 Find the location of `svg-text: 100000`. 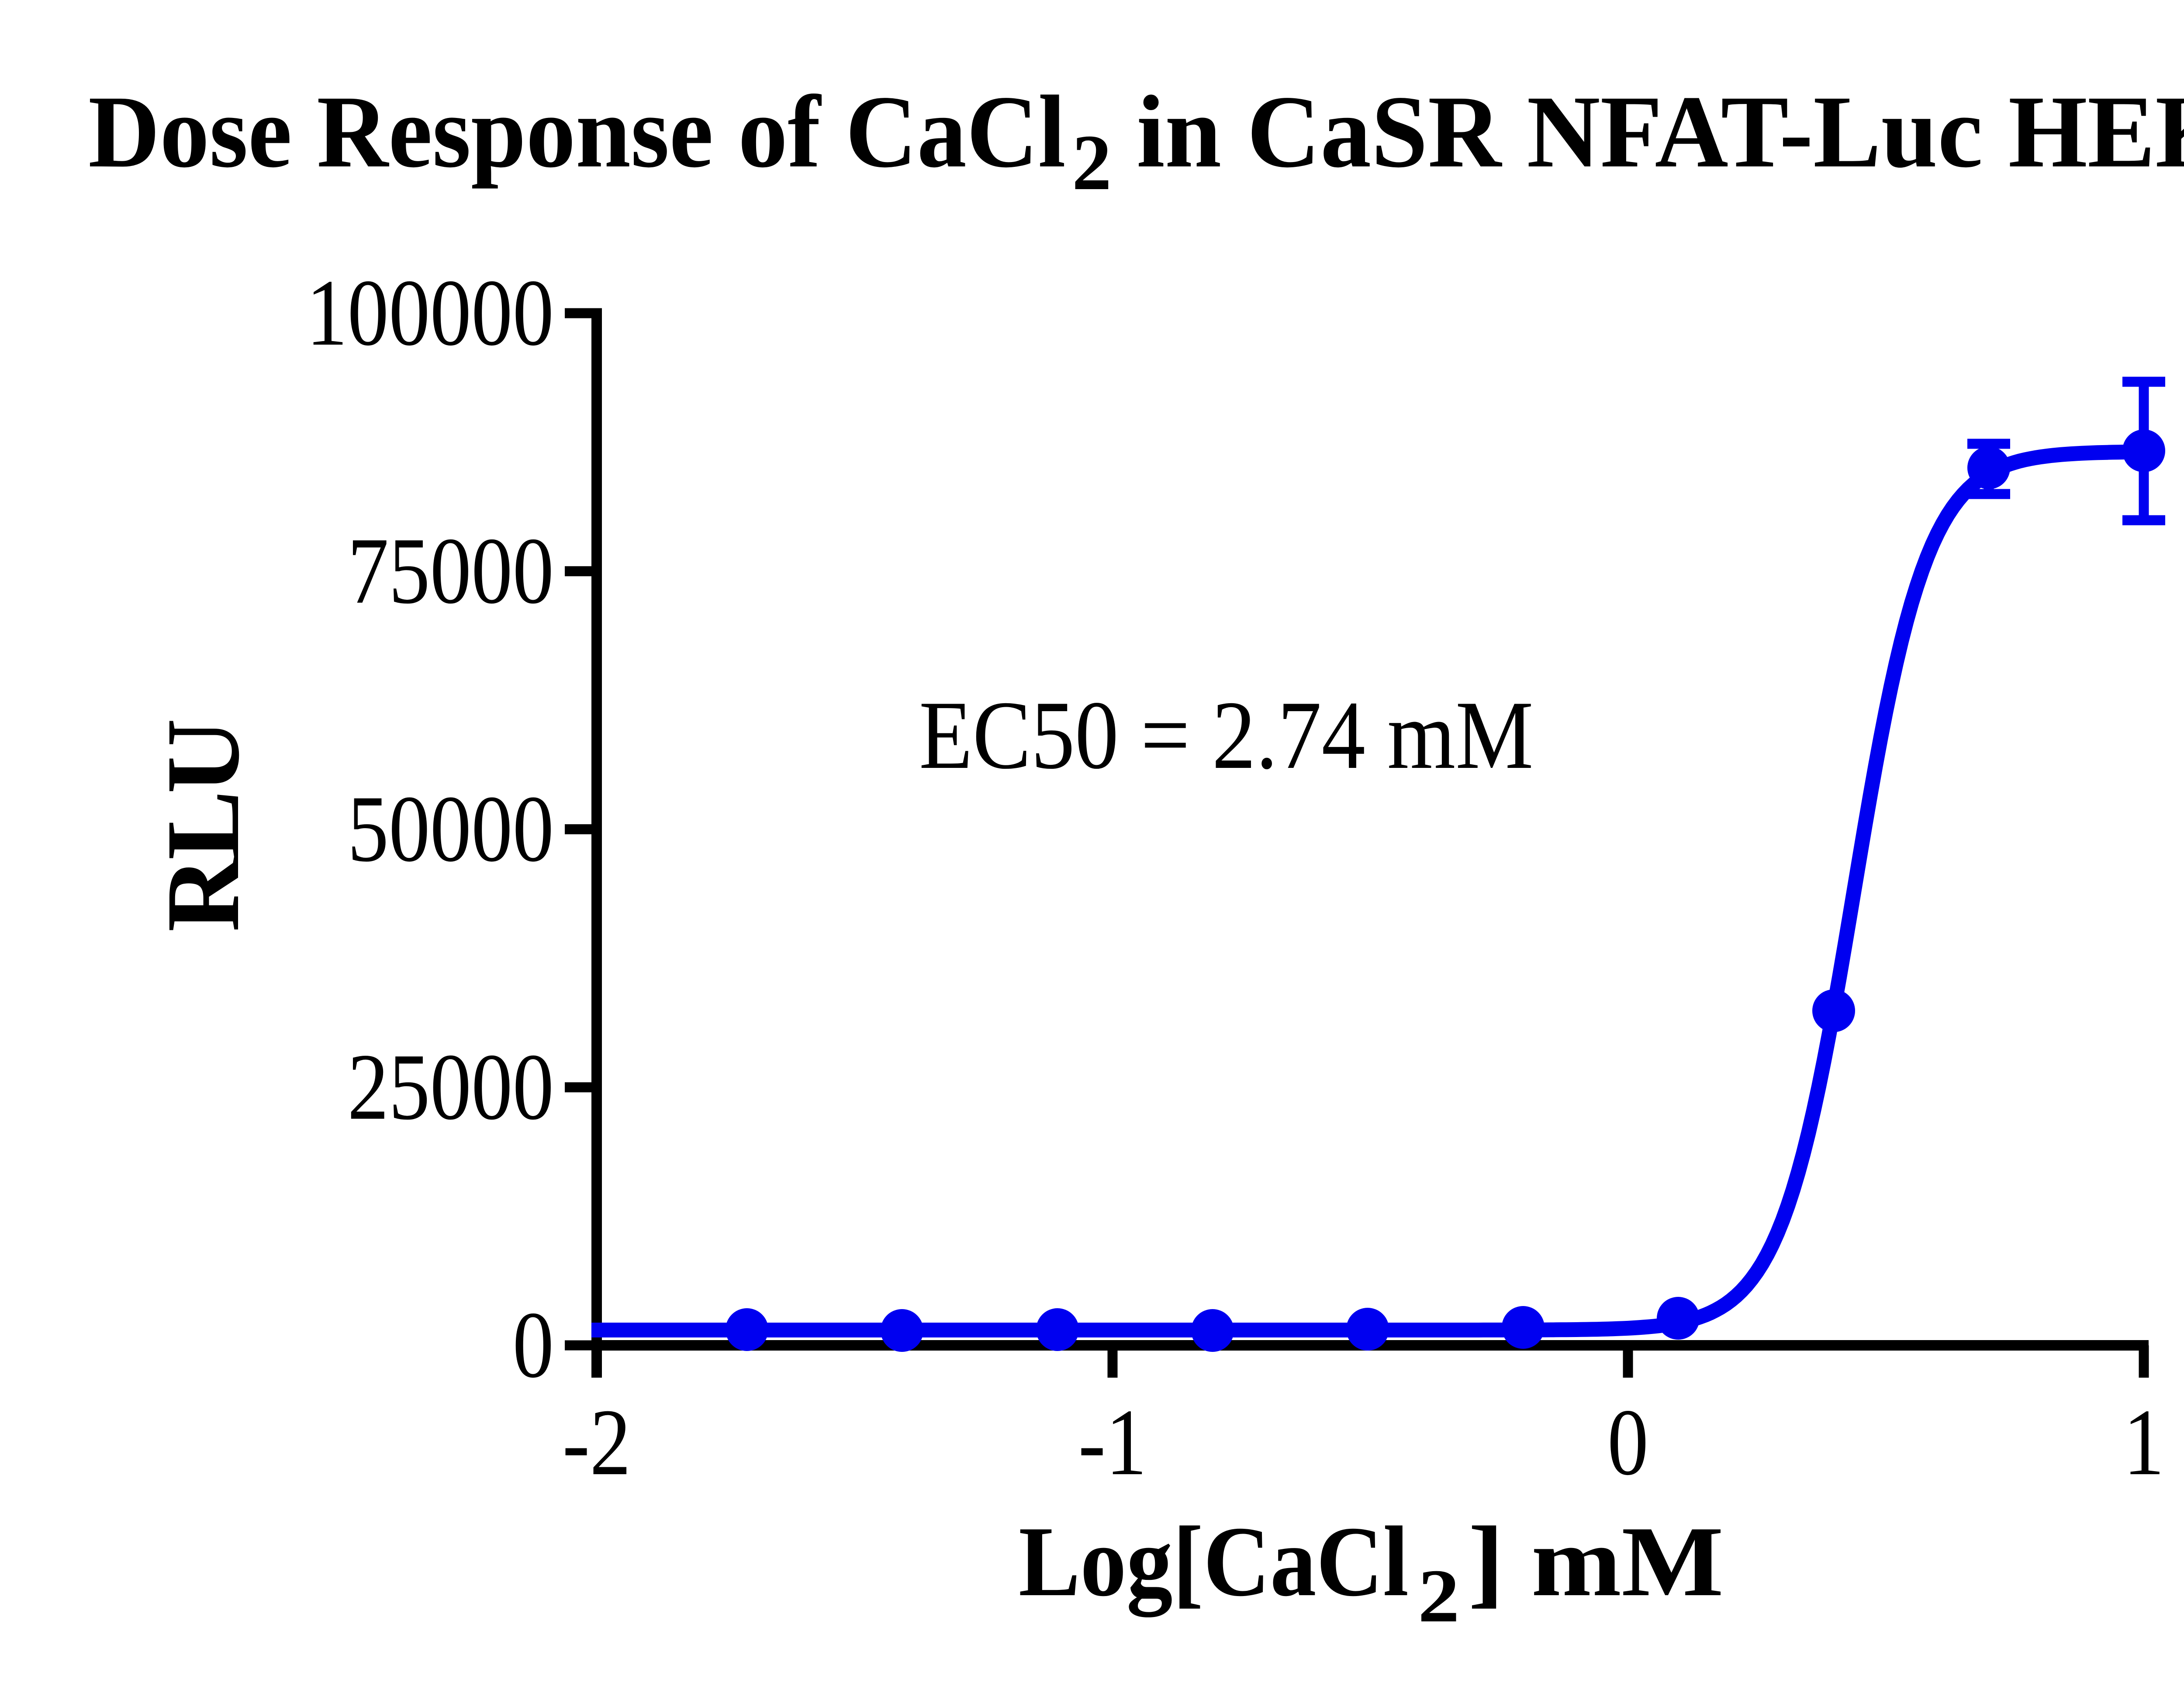

svg-text: 100000 is located at coordinates (430, 313).